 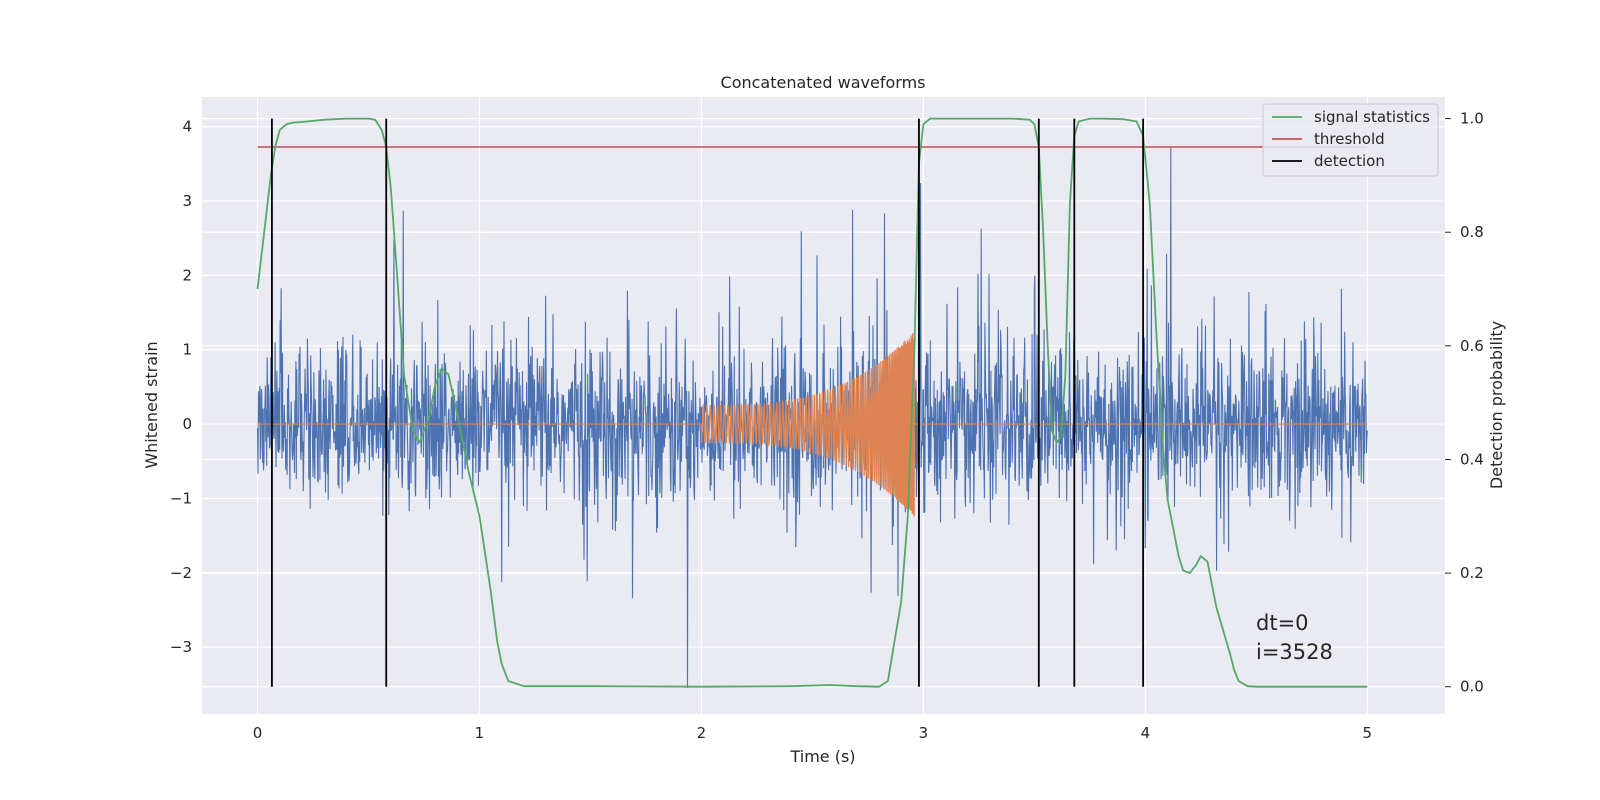 I want to click on y-tick-label: 2, so click(x=187, y=275).